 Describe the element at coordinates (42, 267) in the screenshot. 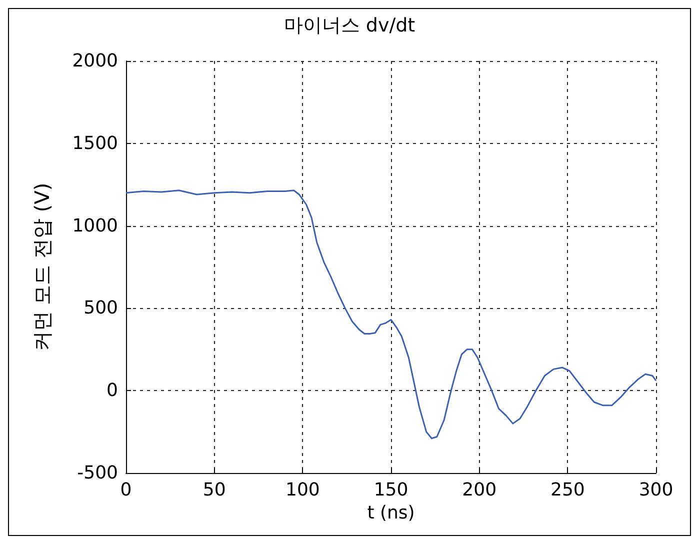

I see `y-axis-title: 커먼 모드 전압 (V)` at that location.